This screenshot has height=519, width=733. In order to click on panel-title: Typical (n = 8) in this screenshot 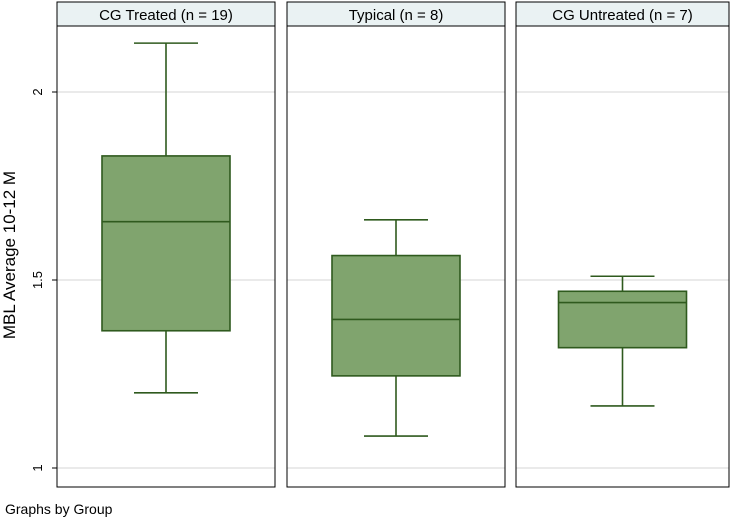, I will do `click(396, 15)`.